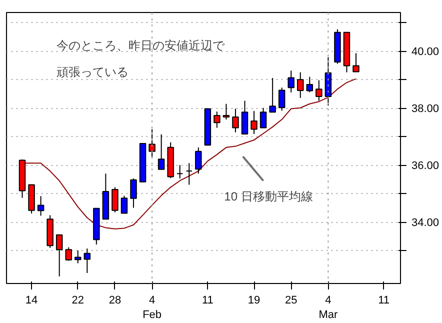 This screenshot has height=323, width=442. I want to click on y-tick-label: 36.00, so click(426, 166).